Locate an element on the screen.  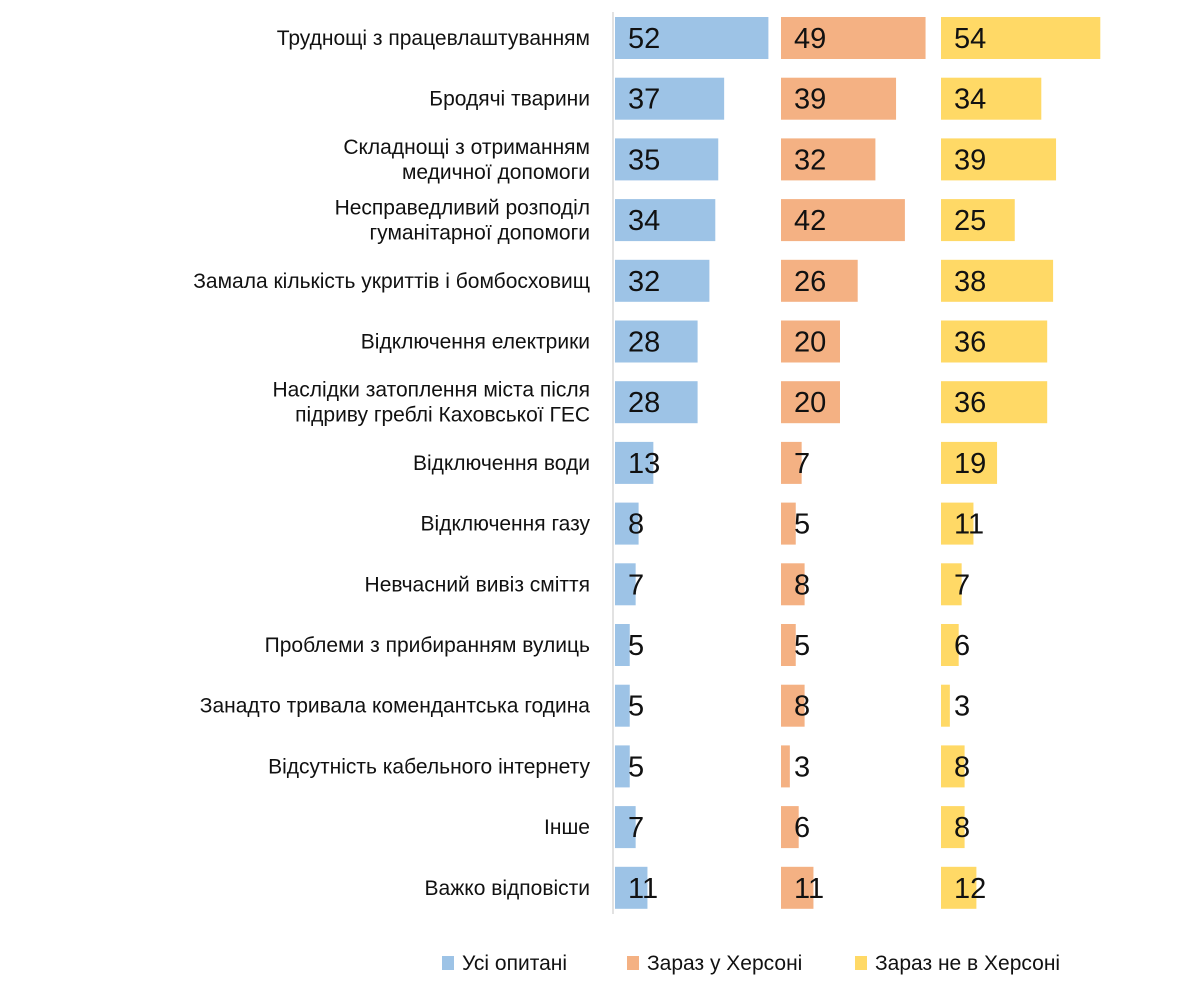
data-label: 49 is located at coordinates (810, 39).